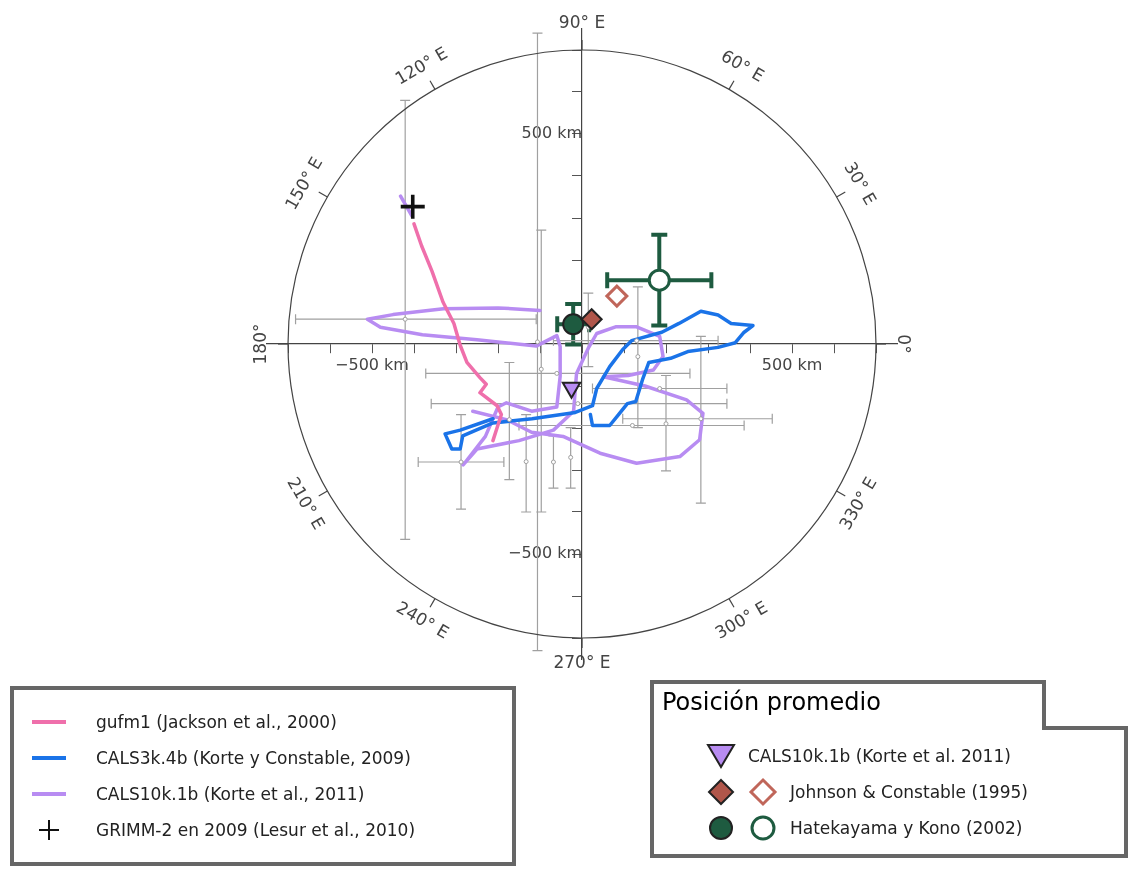  Describe the element at coordinates (216, 722) in the screenshot. I see `legend-label: gufm1 (Jackson et al., 2000)` at that location.